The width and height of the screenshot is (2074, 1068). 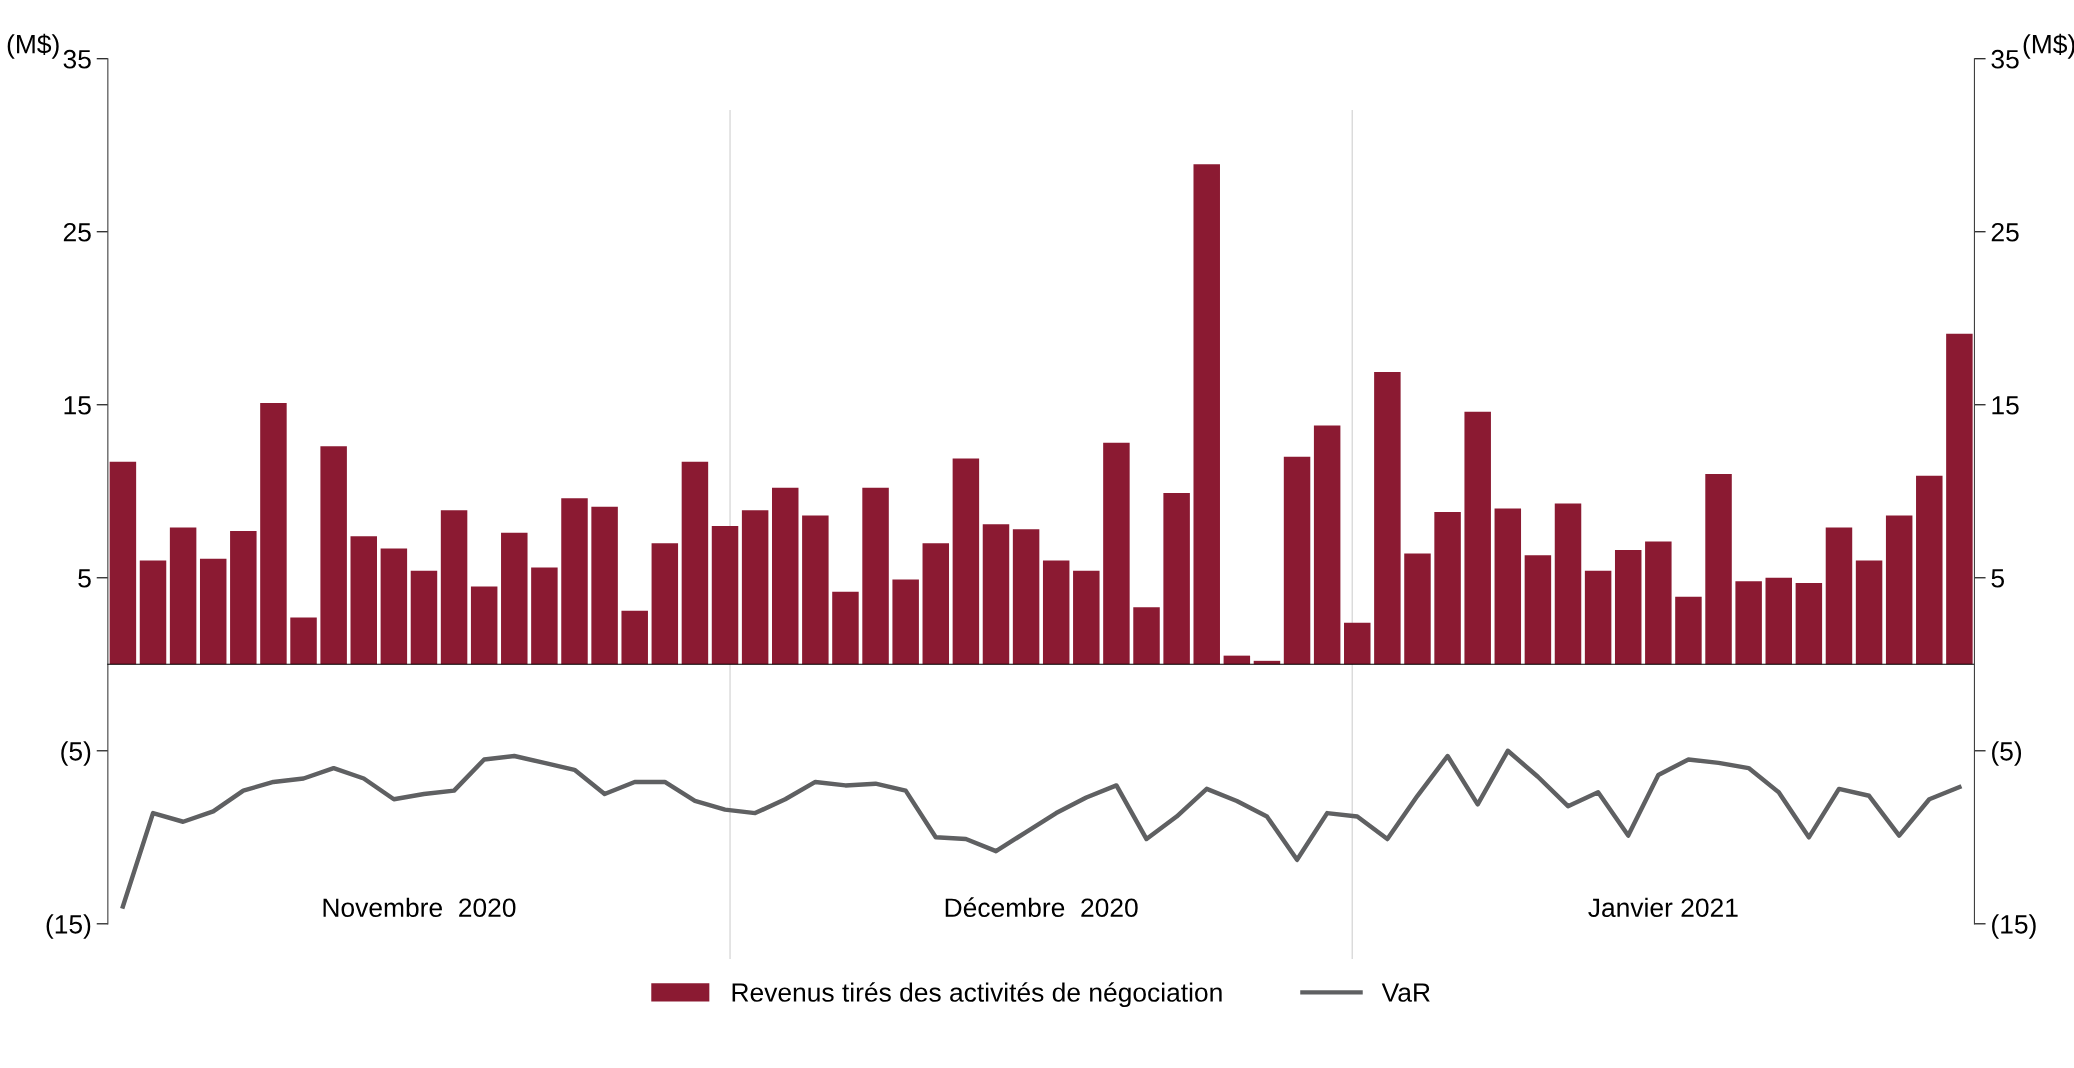 I want to click on legend-label: VaR, so click(x=1405, y=992).